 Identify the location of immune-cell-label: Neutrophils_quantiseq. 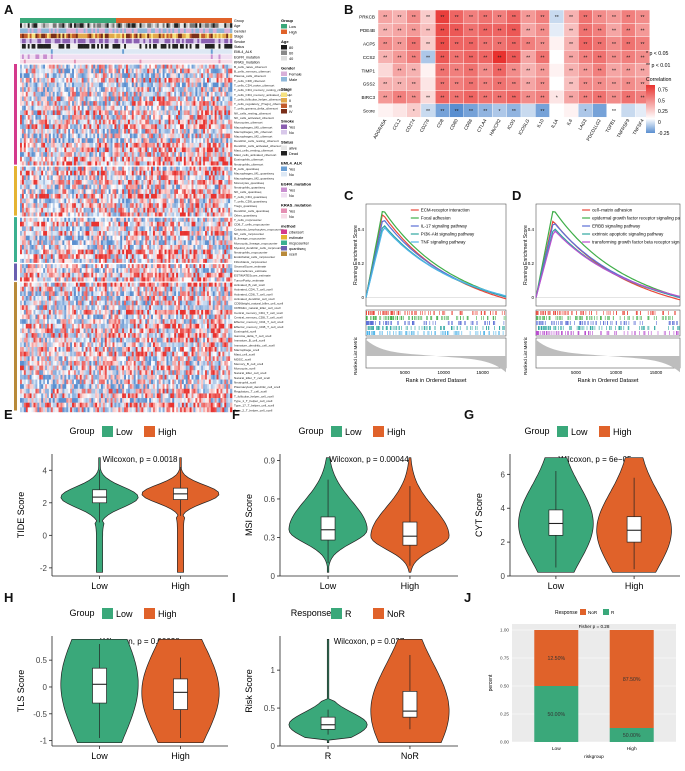
(249, 188).